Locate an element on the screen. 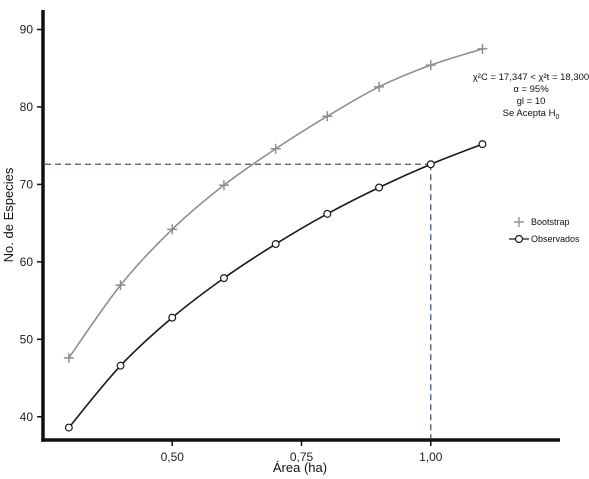 The image size is (589, 479). legend-observados-marker is located at coordinates (519, 239).